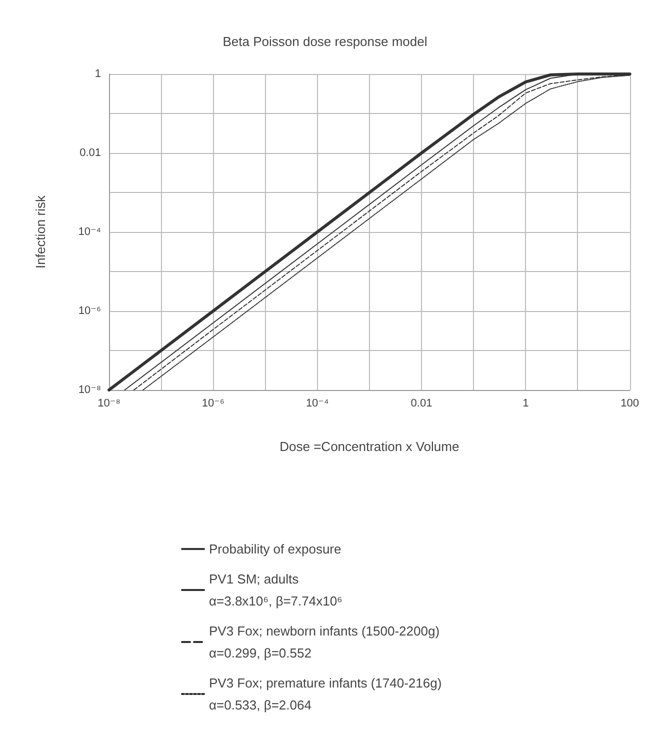  Describe the element at coordinates (525, 404) in the screenshot. I see `x-tick-label: 1` at that location.